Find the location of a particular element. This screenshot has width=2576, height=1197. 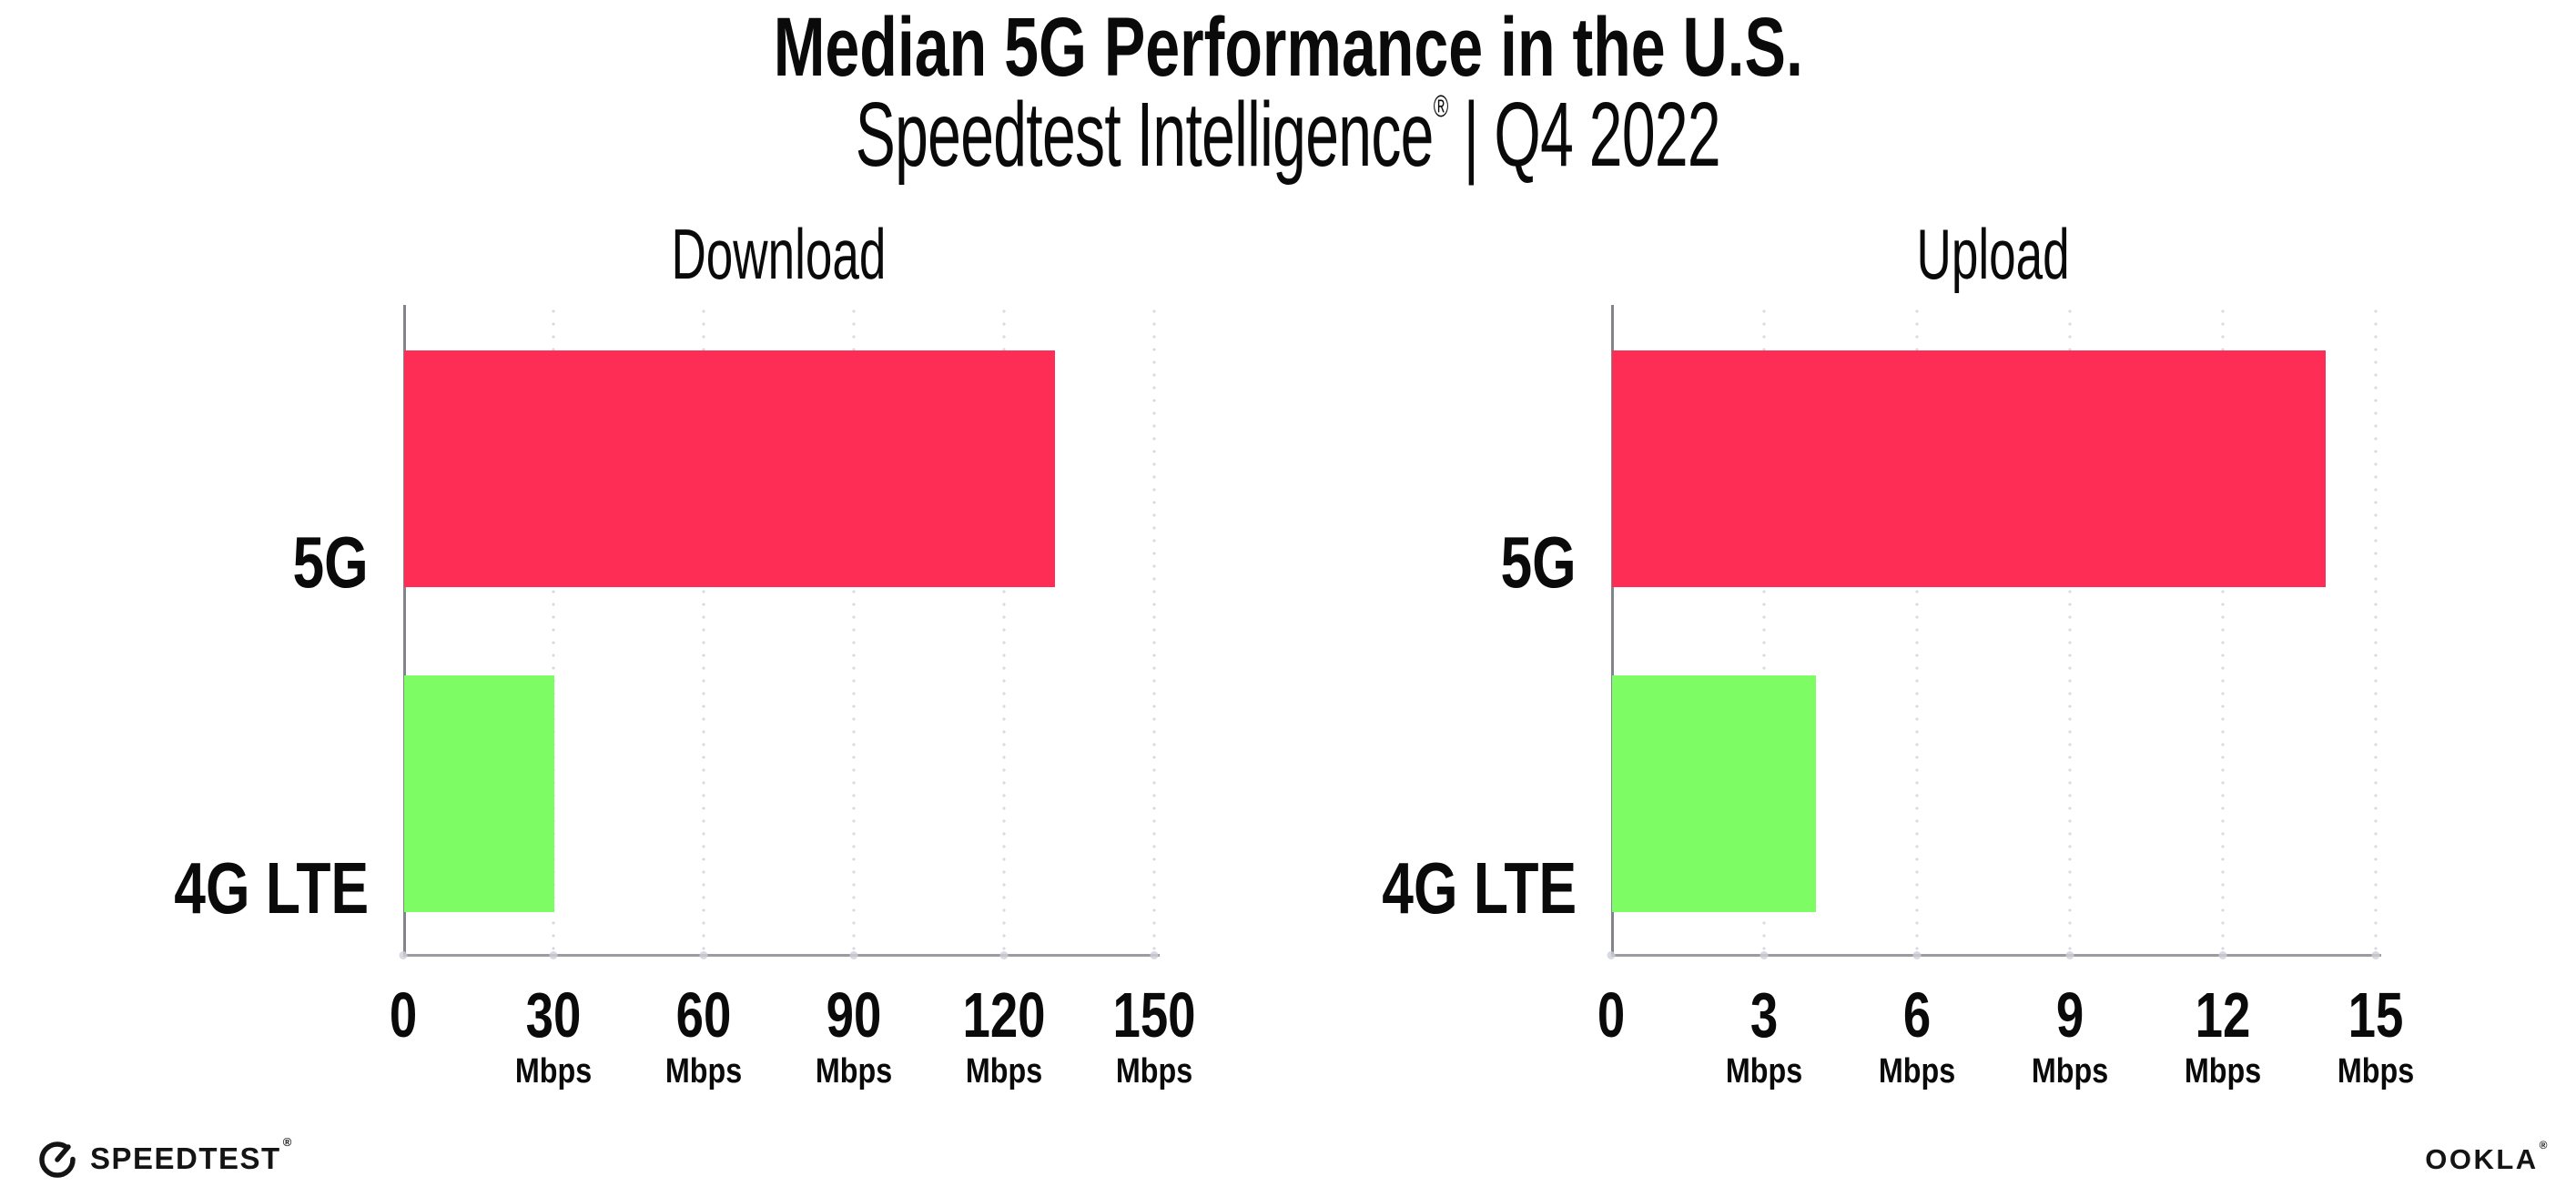

page-subtitle-text: Speedtest Intelligence® | Q4 2022 is located at coordinates (1288, 134).